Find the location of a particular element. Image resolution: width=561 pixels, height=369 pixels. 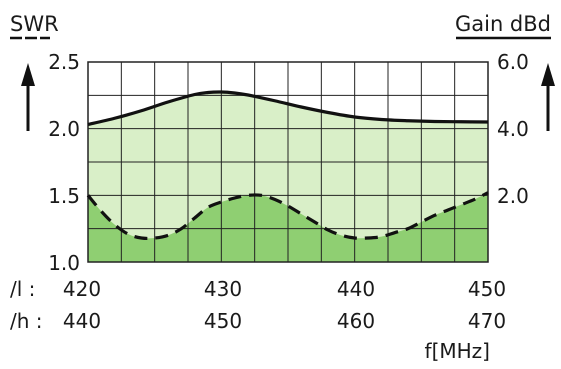

x-axis-unit-label: f[MHz] is located at coordinates (457, 351).